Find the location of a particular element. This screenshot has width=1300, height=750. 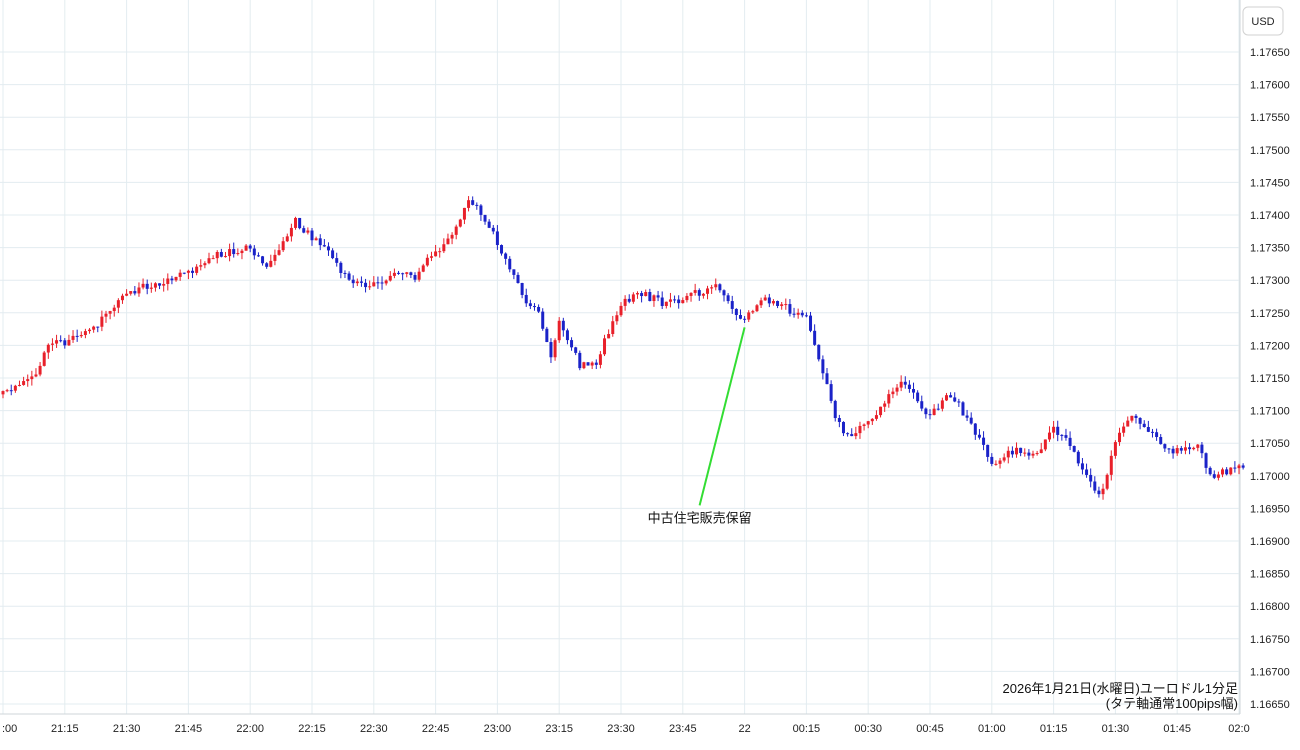

time-tick-label: 22:30 is located at coordinates (374, 729).